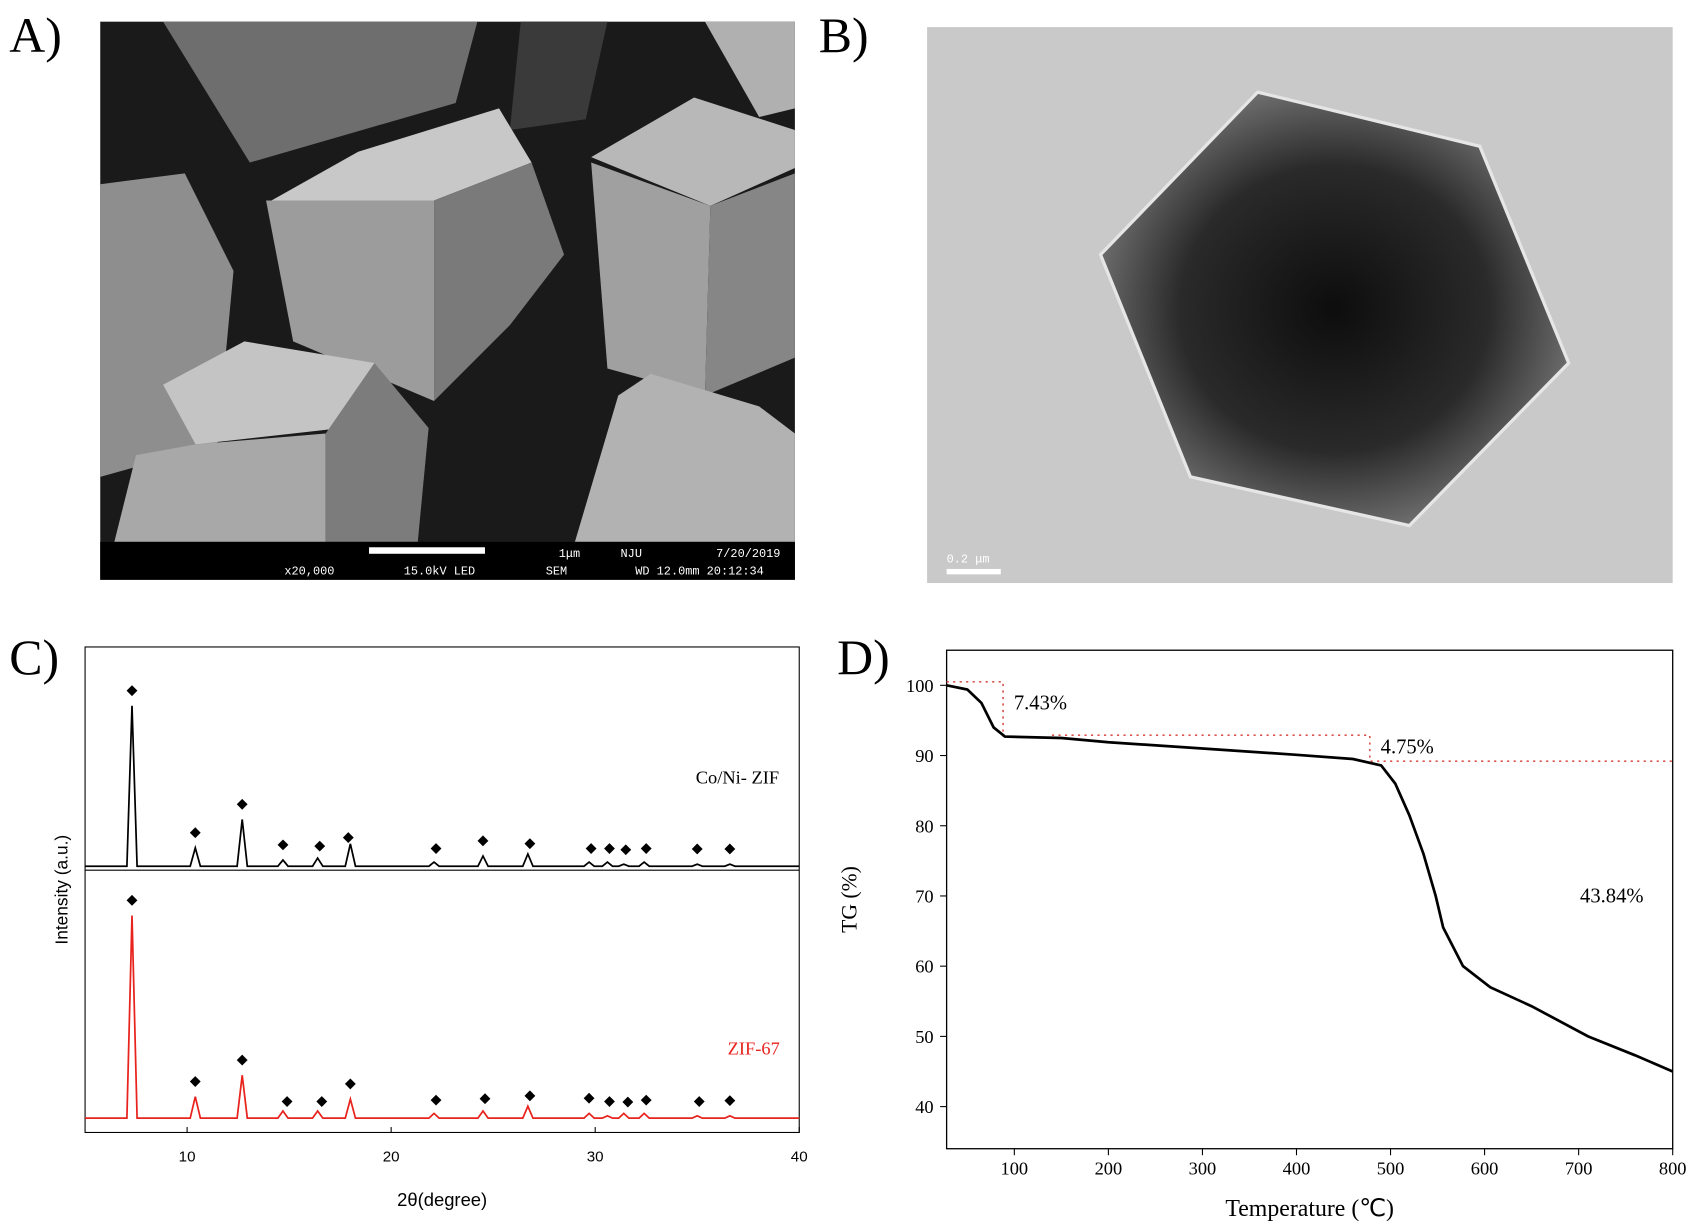 This screenshot has width=1696, height=1230. Describe the element at coordinates (1673, 1169) in the screenshot. I see `x-tick-label: 800` at that location.